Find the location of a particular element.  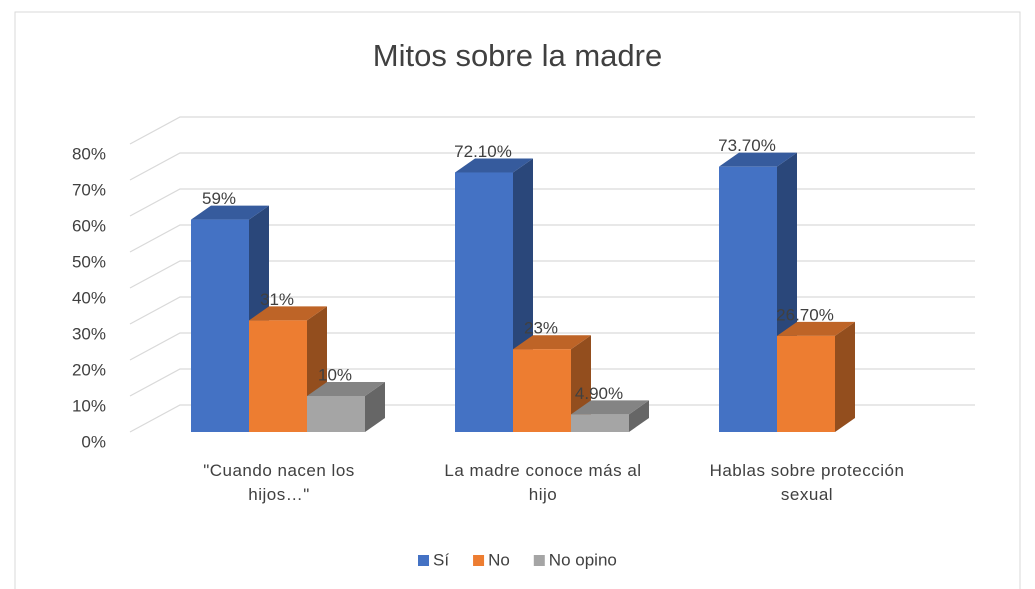

data-label: 72.10% is located at coordinates (483, 151).